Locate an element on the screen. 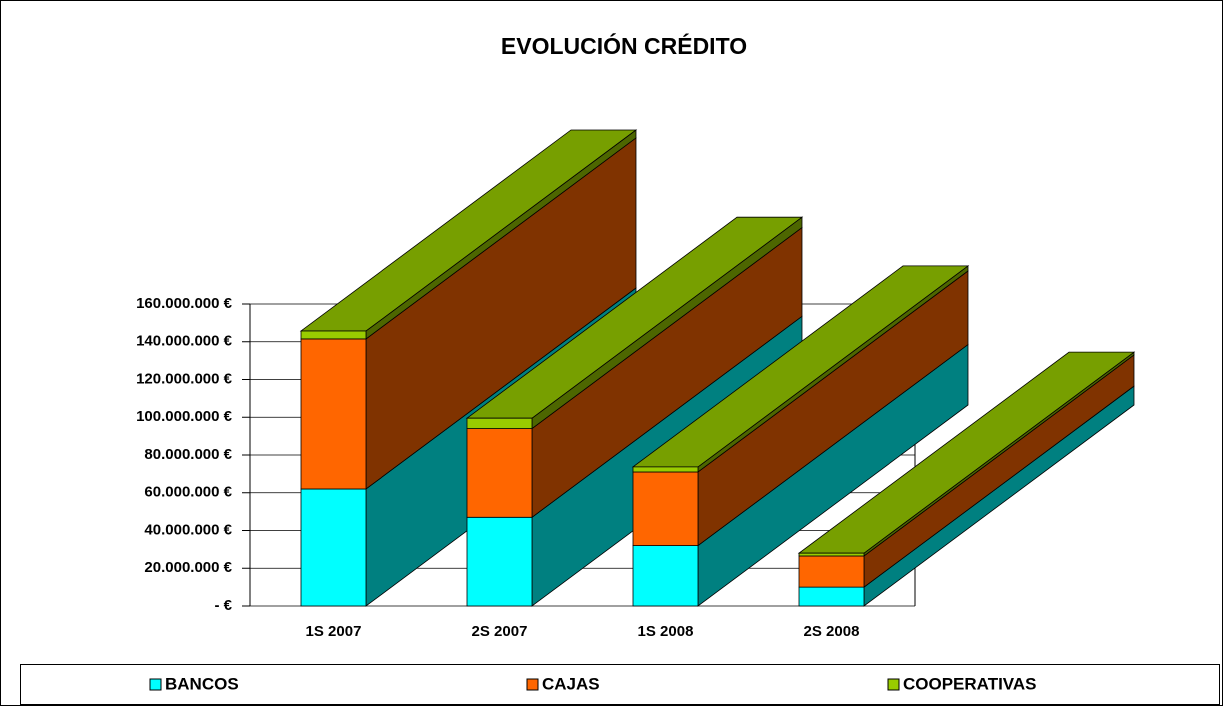 This screenshot has width=1224, height=707. y-tick-label: 80.000.000 € is located at coordinates (188, 454).